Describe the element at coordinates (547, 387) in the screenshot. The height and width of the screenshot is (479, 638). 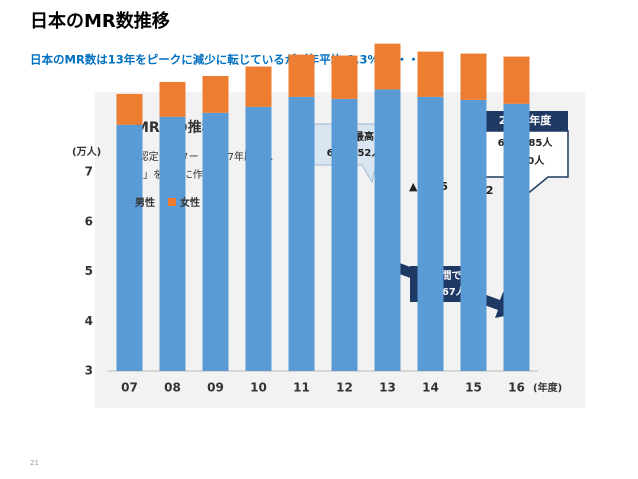
I see `x-unit: (年度)` at that location.